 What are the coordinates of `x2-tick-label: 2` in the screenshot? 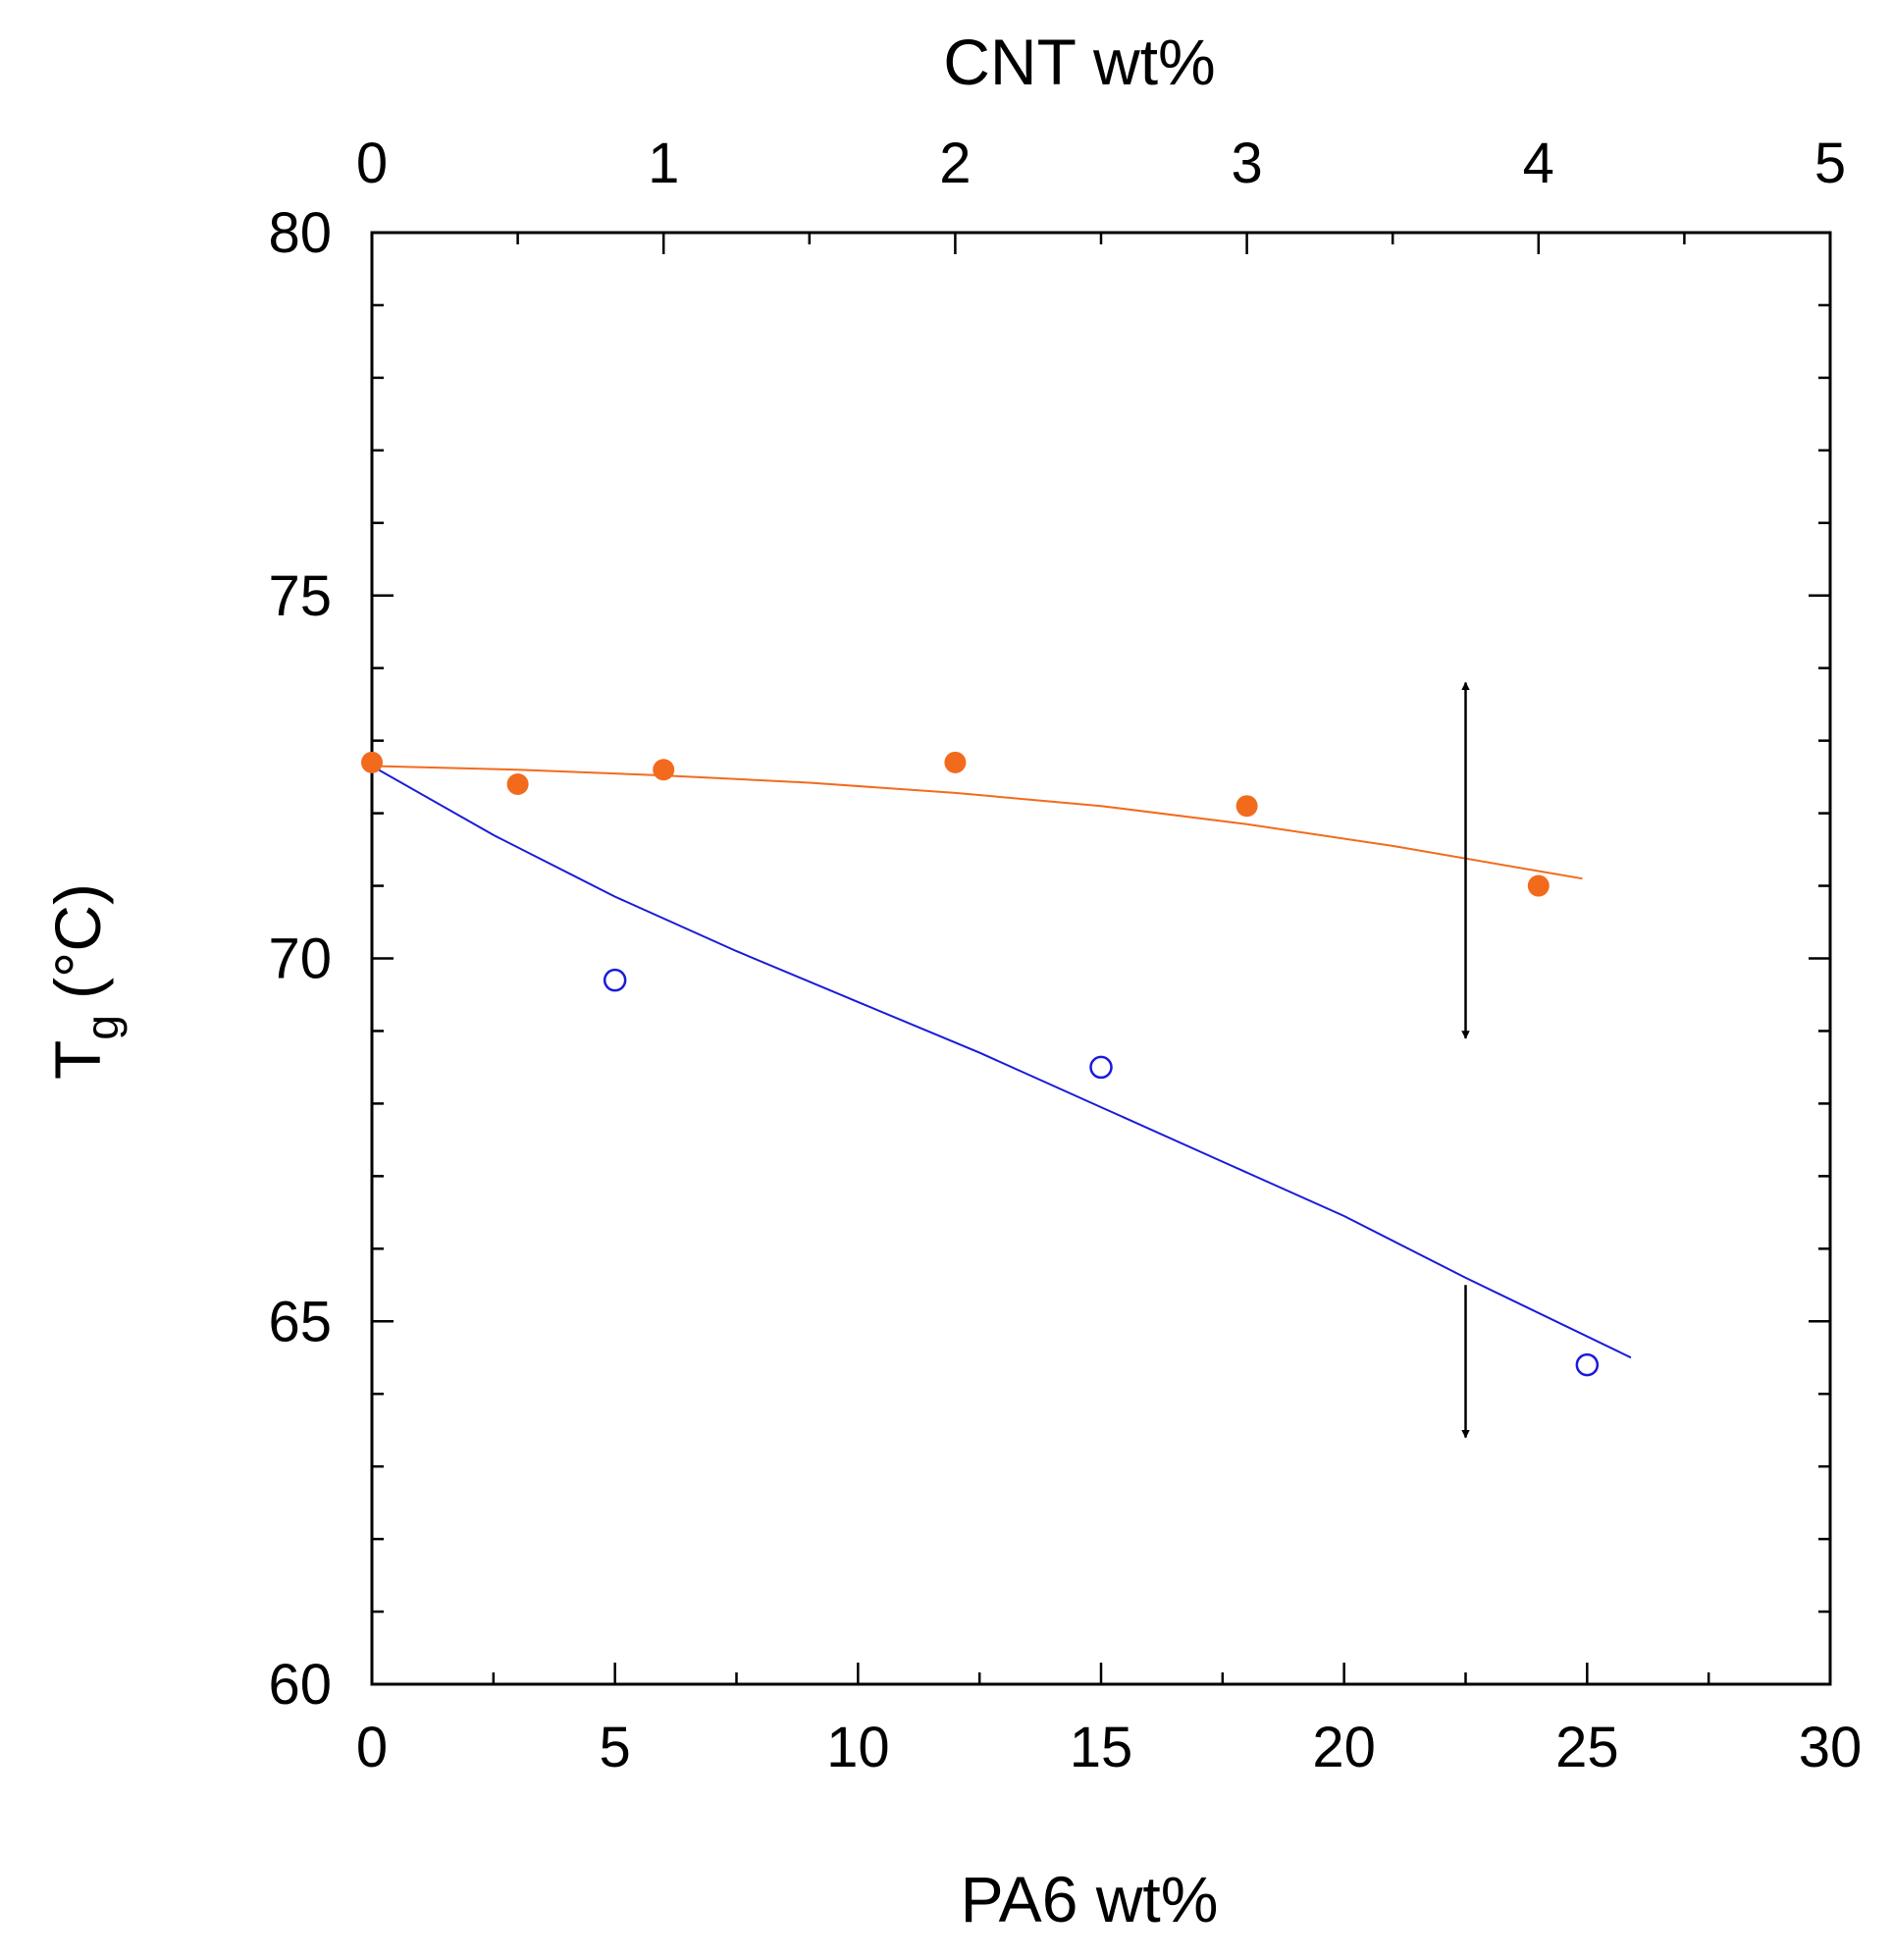 It's located at (955, 163).